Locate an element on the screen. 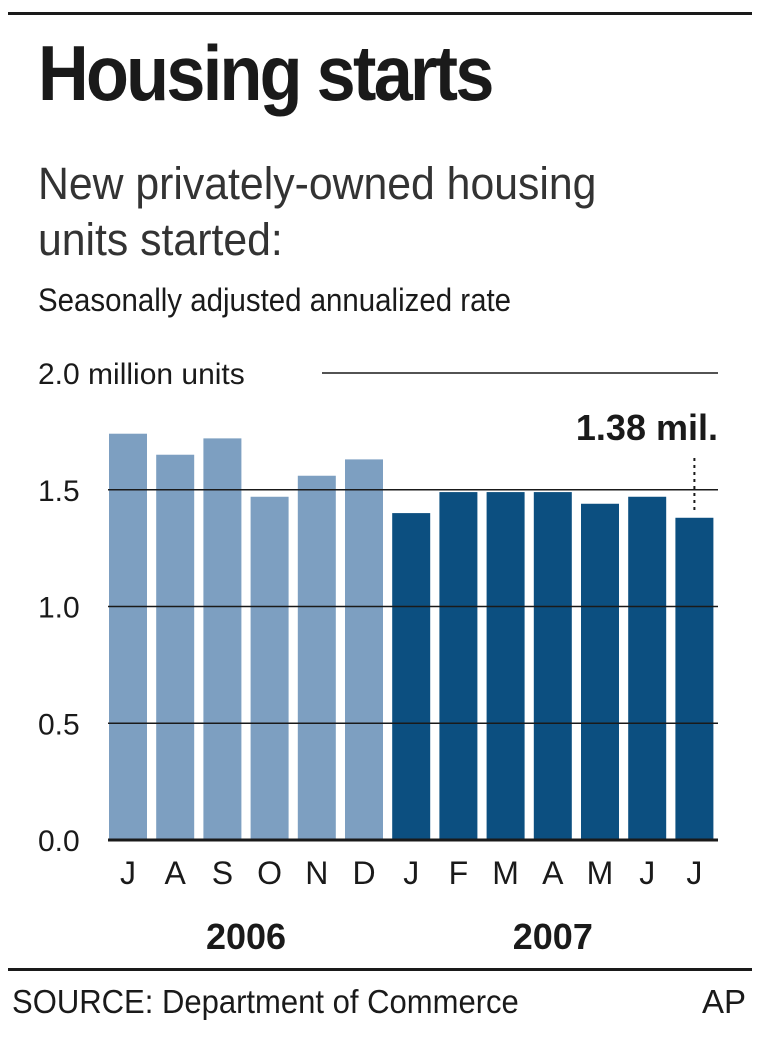 The height and width of the screenshot is (1037, 760). y-tick-label: 0.5 is located at coordinates (59, 724).